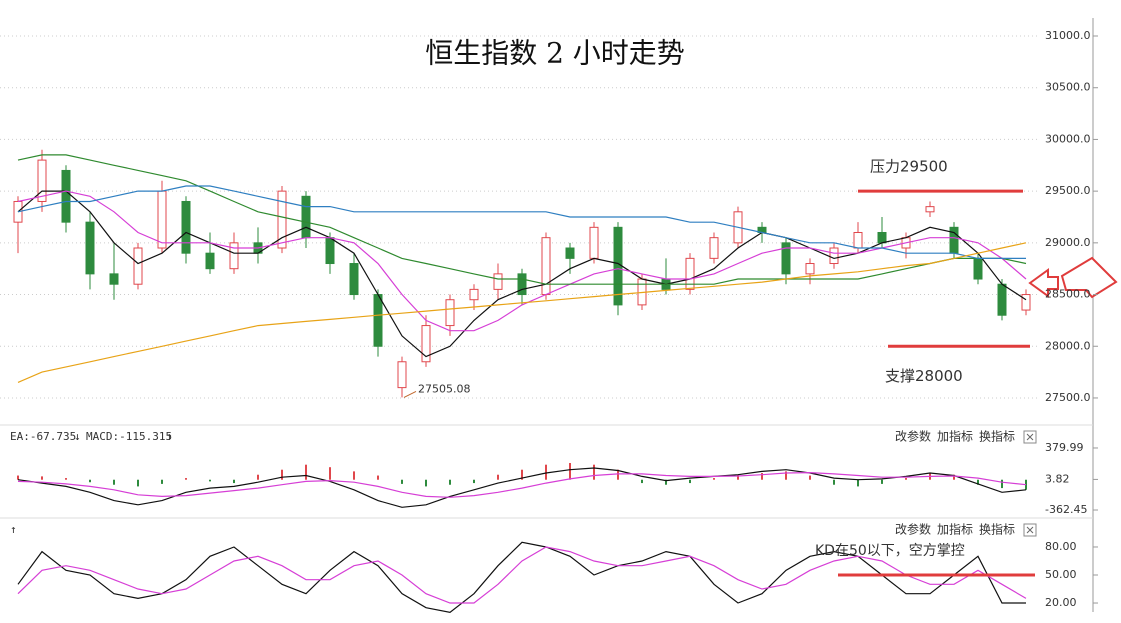  Describe the element at coordinates (1057, 478) in the screenshot. I see `y-tick-label: 3.82` at that location.